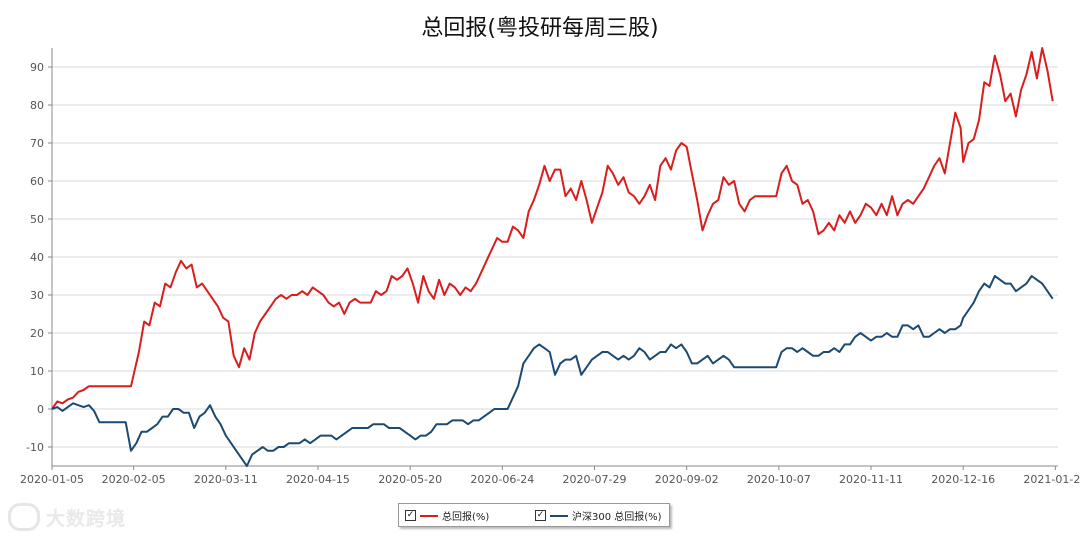 The image size is (1080, 536). I want to click on legend-item-hs300: ✓ 沪深300 总回报(%), so click(598, 515).